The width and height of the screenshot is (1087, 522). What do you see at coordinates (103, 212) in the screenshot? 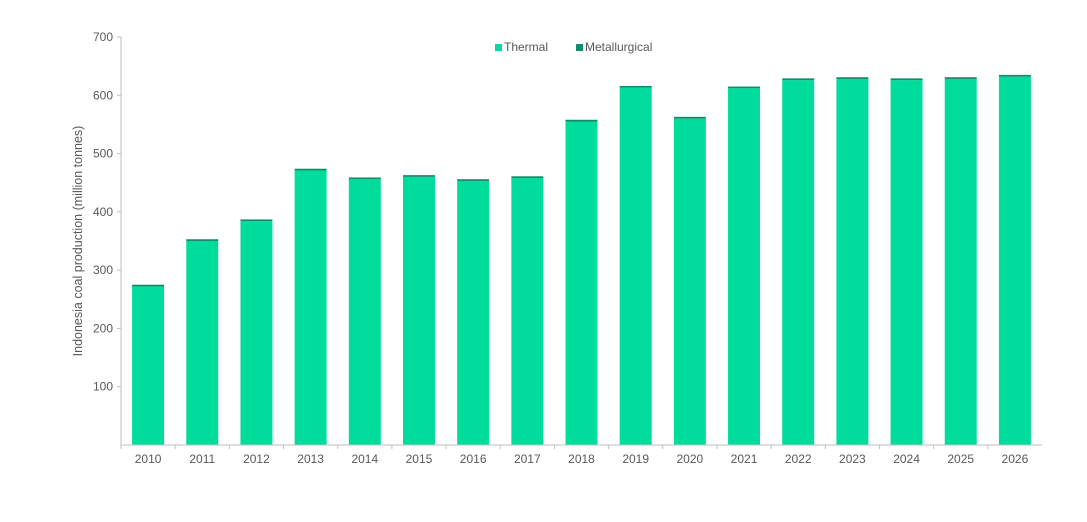
I see `y-tick-label: 400` at bounding box center [103, 212].